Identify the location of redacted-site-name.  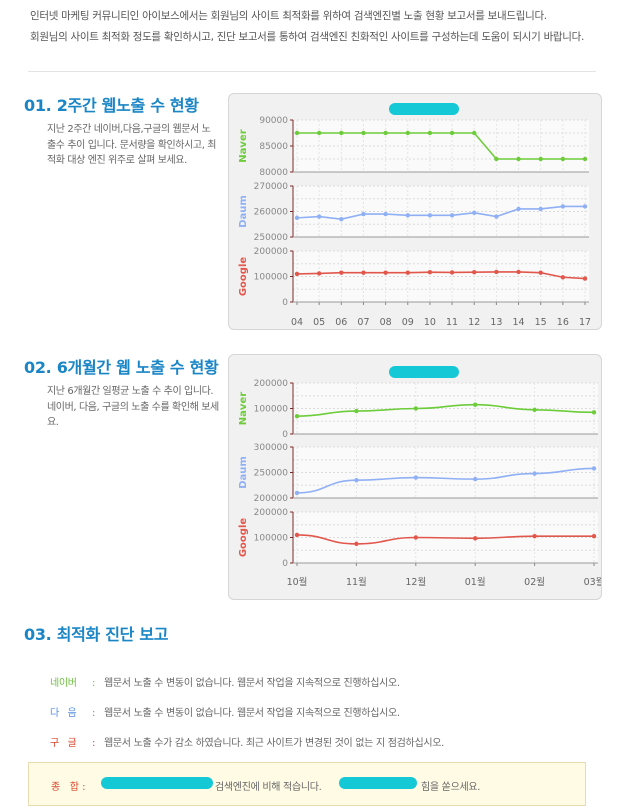
(424, 109).